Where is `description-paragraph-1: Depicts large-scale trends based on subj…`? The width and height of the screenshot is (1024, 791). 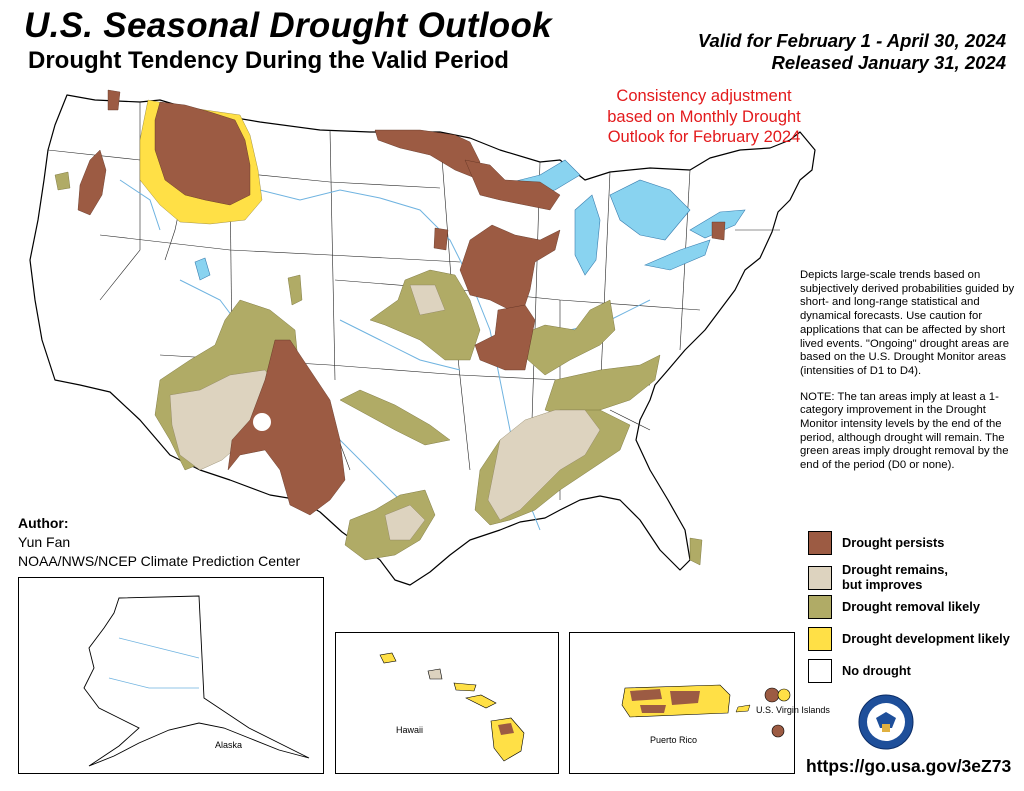 description-paragraph-1: Depicts large-scale trends based on subj… is located at coordinates (907, 323).